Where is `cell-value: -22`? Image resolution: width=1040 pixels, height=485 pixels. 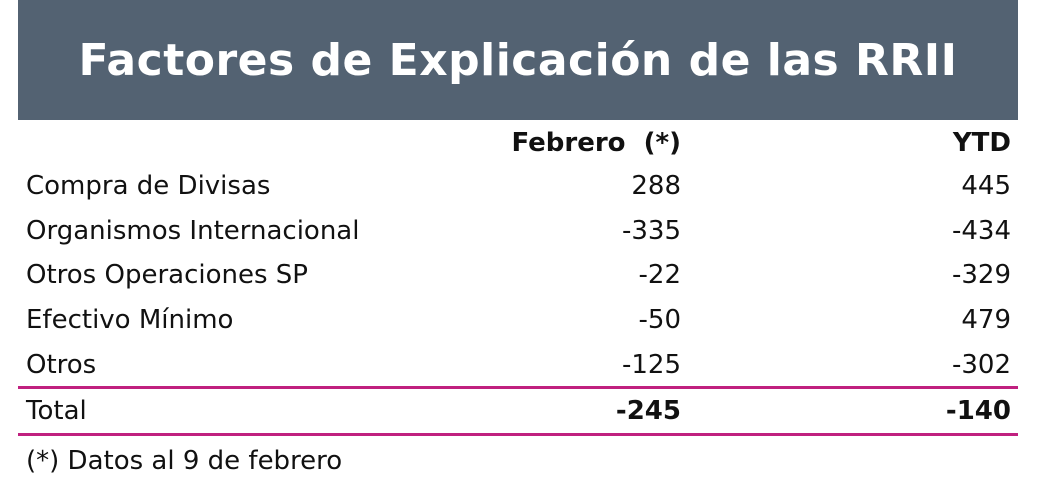 cell-value: -22 is located at coordinates (659, 275).